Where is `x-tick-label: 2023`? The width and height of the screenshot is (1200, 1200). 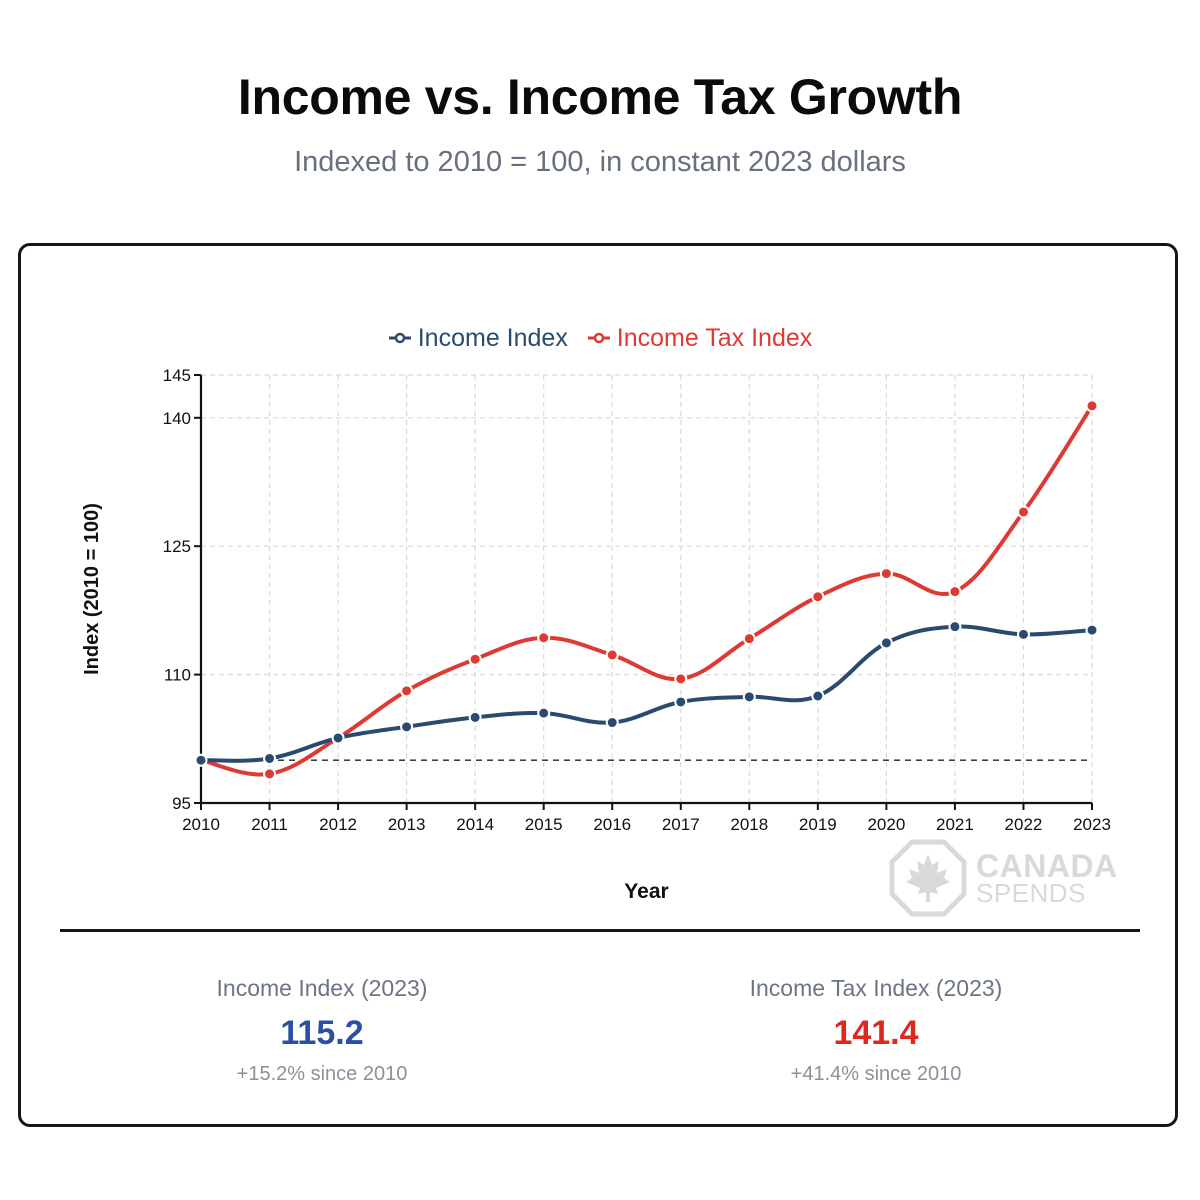 x-tick-label: 2023 is located at coordinates (1092, 824).